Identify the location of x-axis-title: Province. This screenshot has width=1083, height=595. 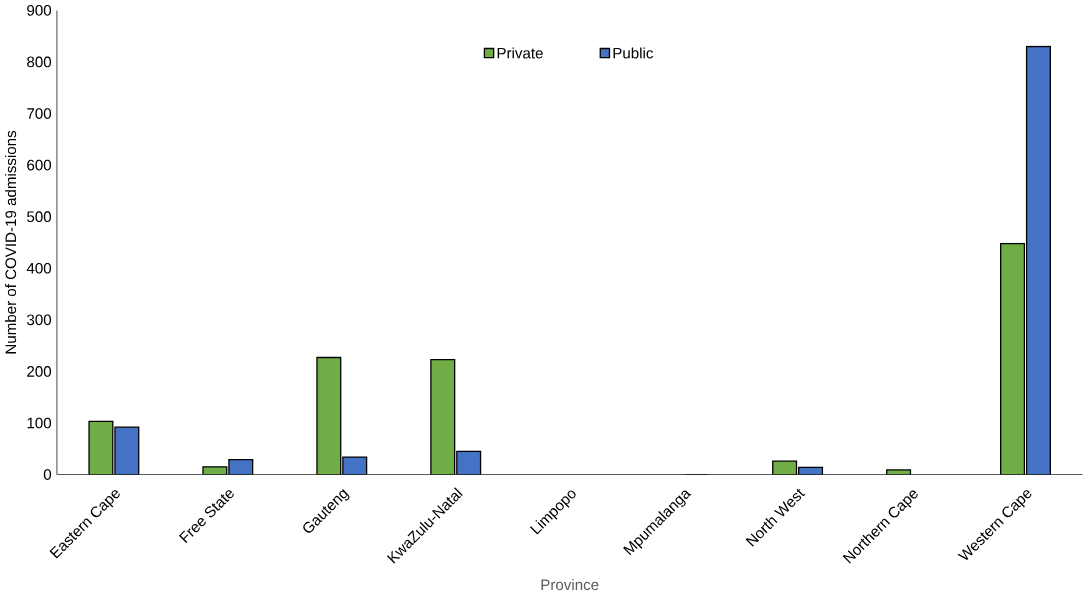
(570, 584).